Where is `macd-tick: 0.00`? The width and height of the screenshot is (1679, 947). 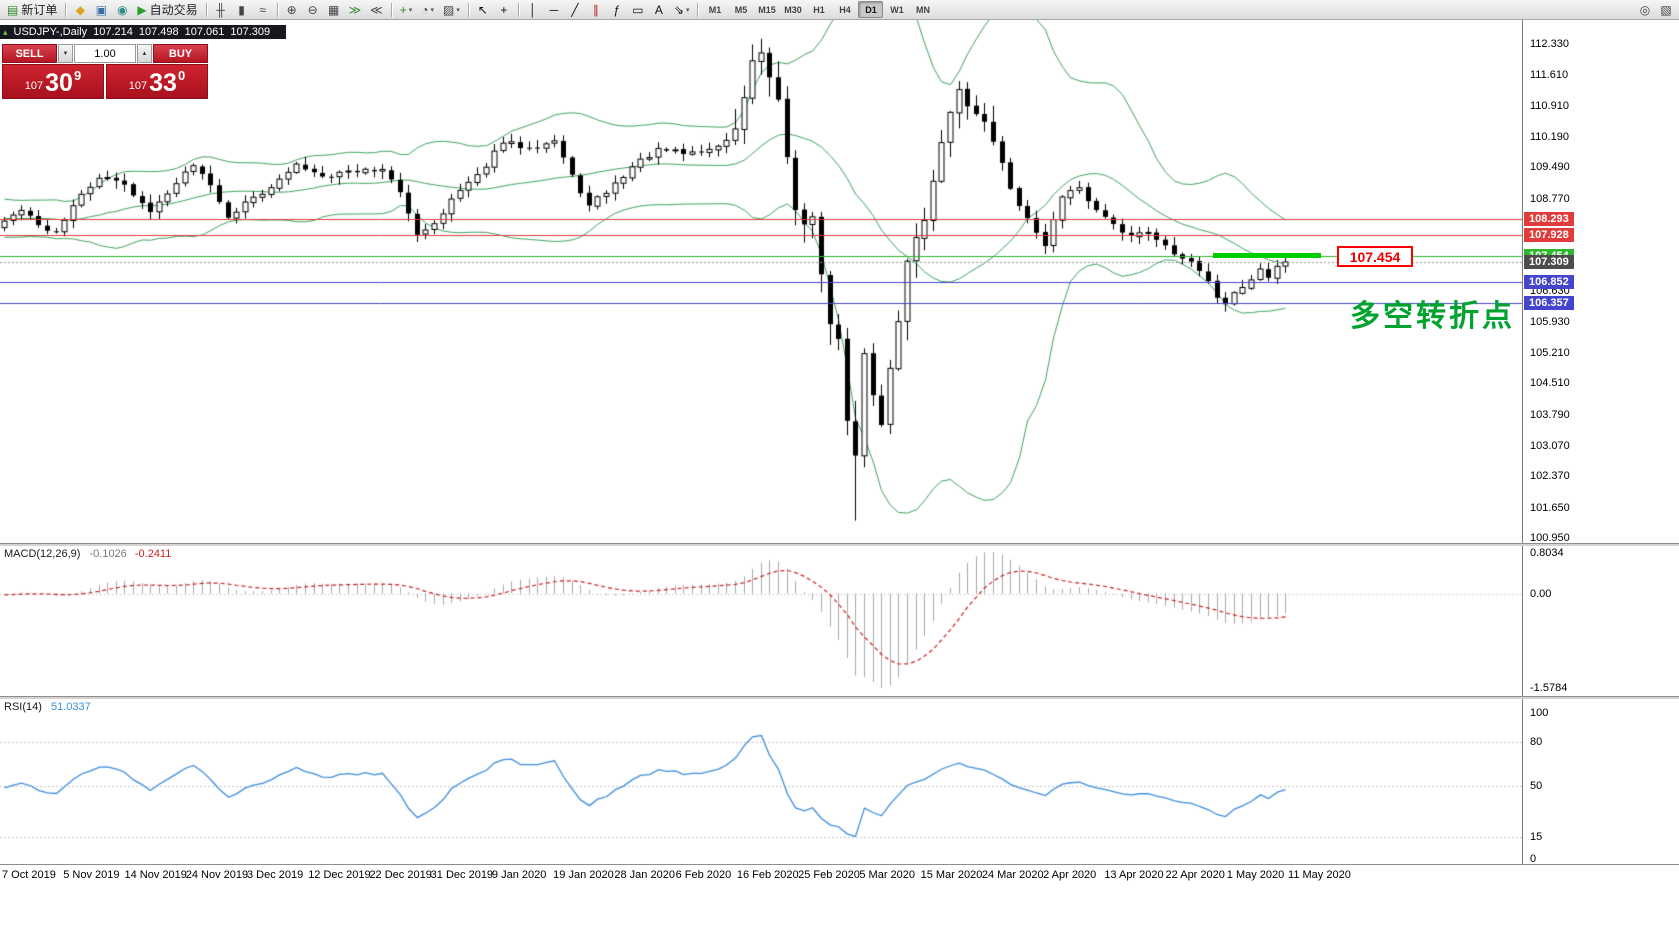 macd-tick: 0.00 is located at coordinates (1541, 593).